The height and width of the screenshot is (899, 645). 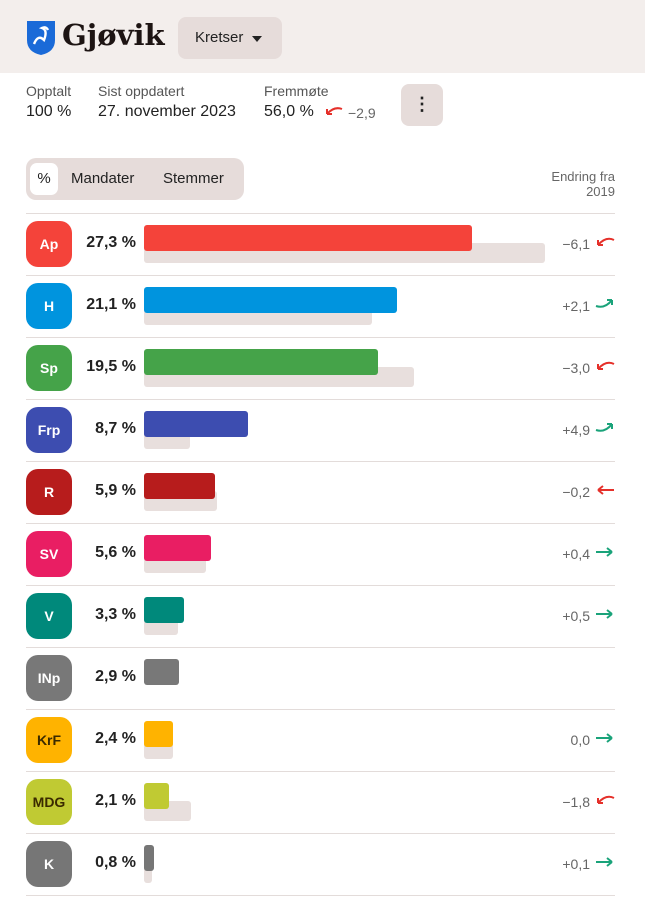 I want to click on change-label: +0,1, so click(x=576, y=864).